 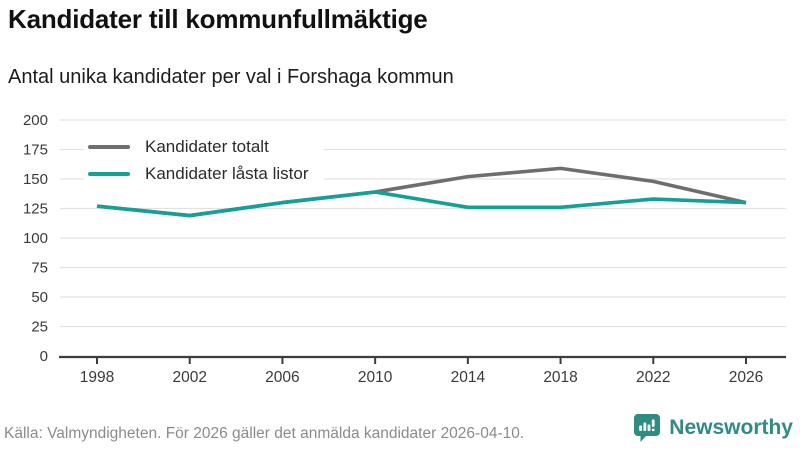 What do you see at coordinates (39, 327) in the screenshot?
I see `svg-text: 25` at bounding box center [39, 327].